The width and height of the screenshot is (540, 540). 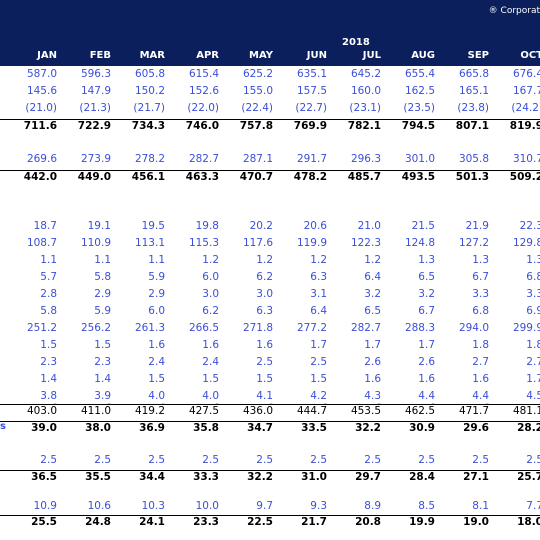 I want to click on table-cell: 9.3, so click(x=318, y=506).